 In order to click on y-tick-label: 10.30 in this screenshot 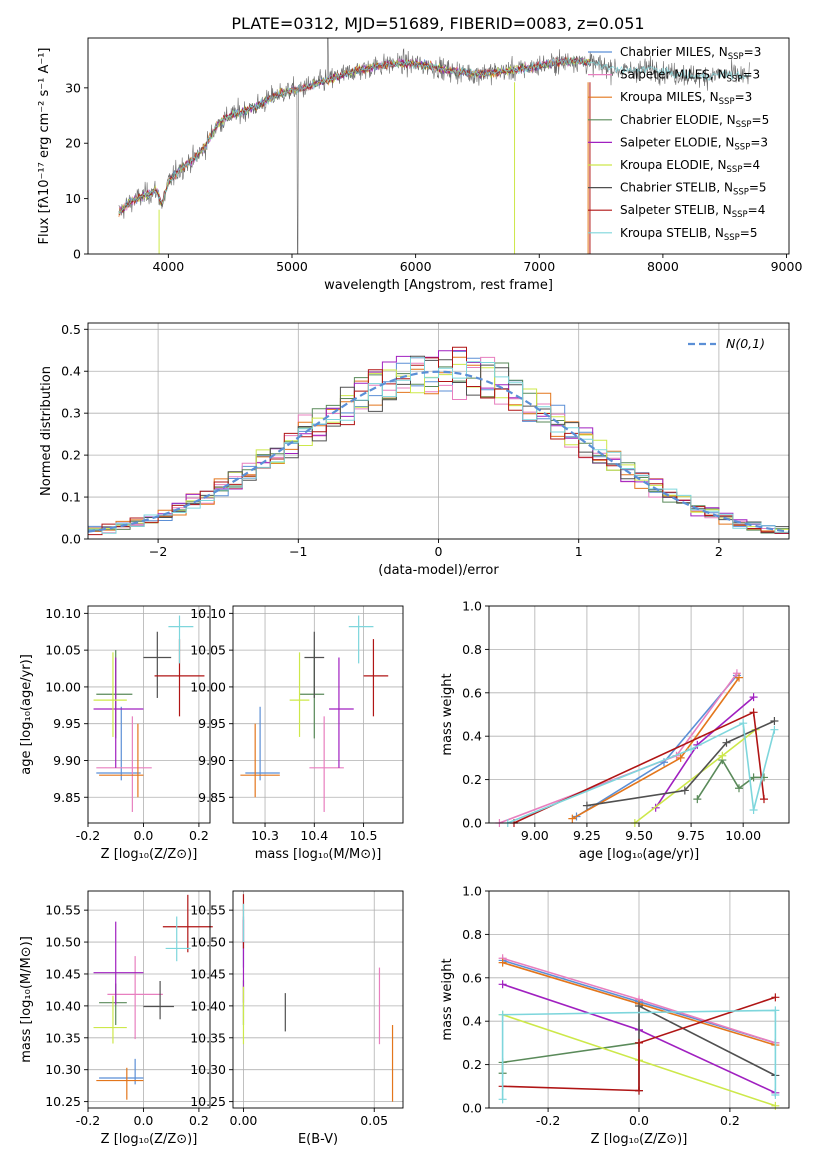, I will do `click(208, 1069)`.